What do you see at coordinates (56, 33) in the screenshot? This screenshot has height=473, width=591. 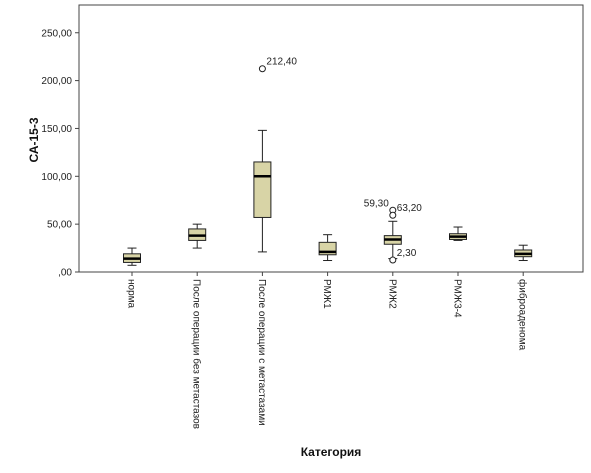 I see `y-tick-label: 250,00` at bounding box center [56, 33].